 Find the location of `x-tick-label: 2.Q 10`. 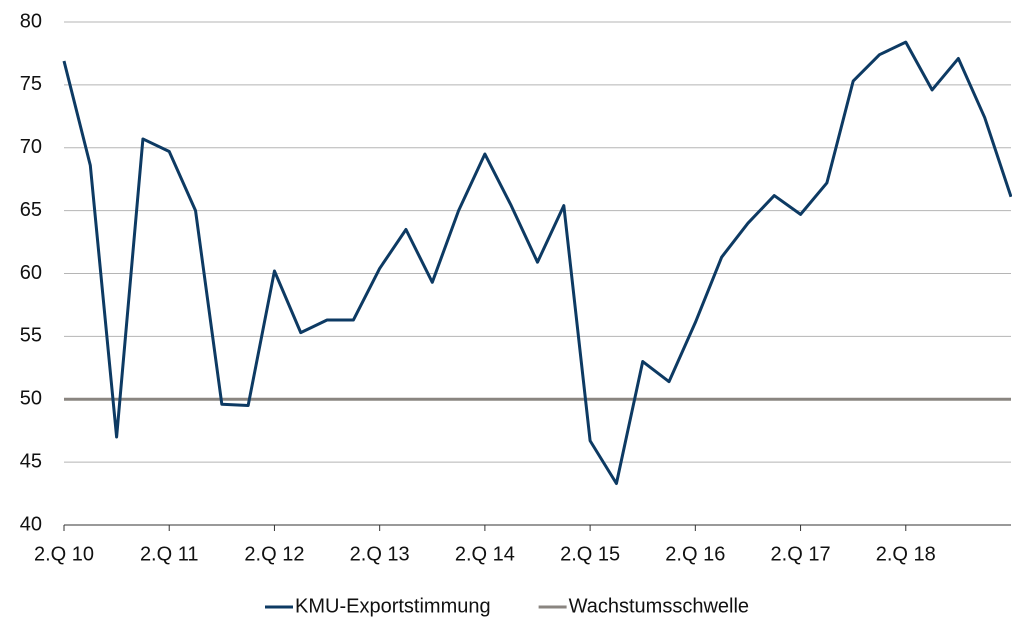

x-tick-label: 2.Q 10 is located at coordinates (64, 554).